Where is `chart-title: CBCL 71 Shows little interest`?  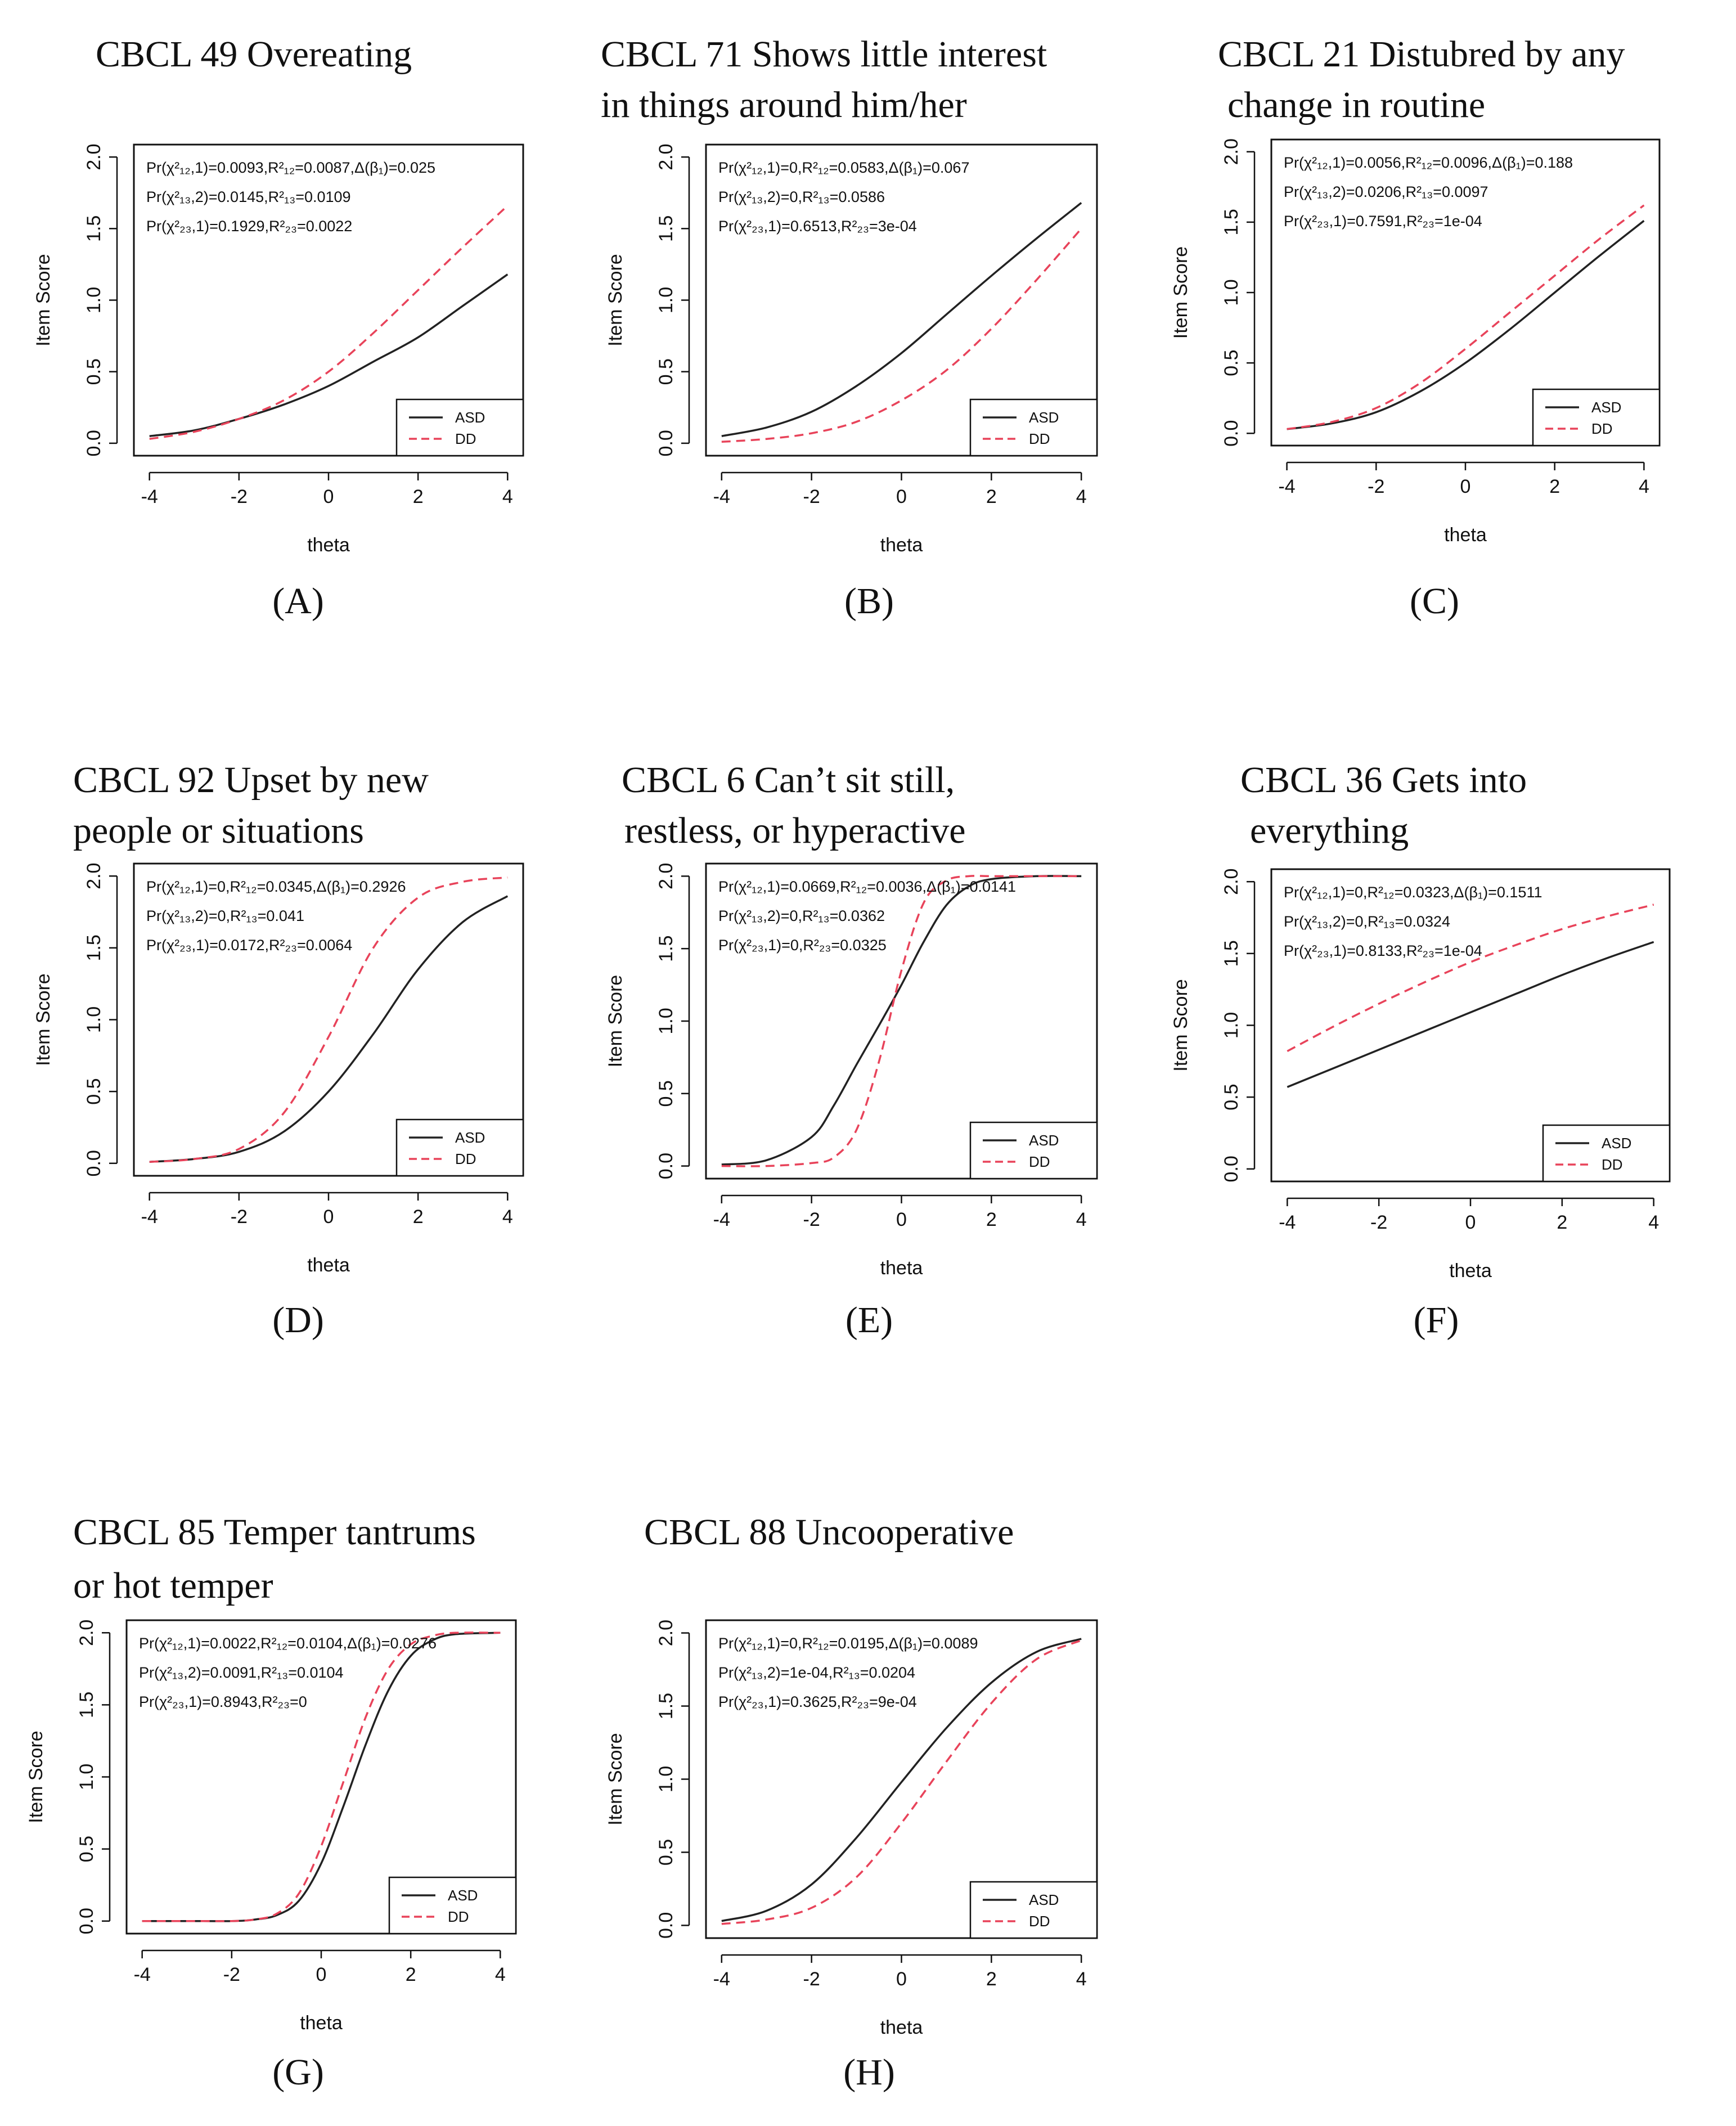 chart-title: CBCL 71 Shows little interest is located at coordinates (824, 54).